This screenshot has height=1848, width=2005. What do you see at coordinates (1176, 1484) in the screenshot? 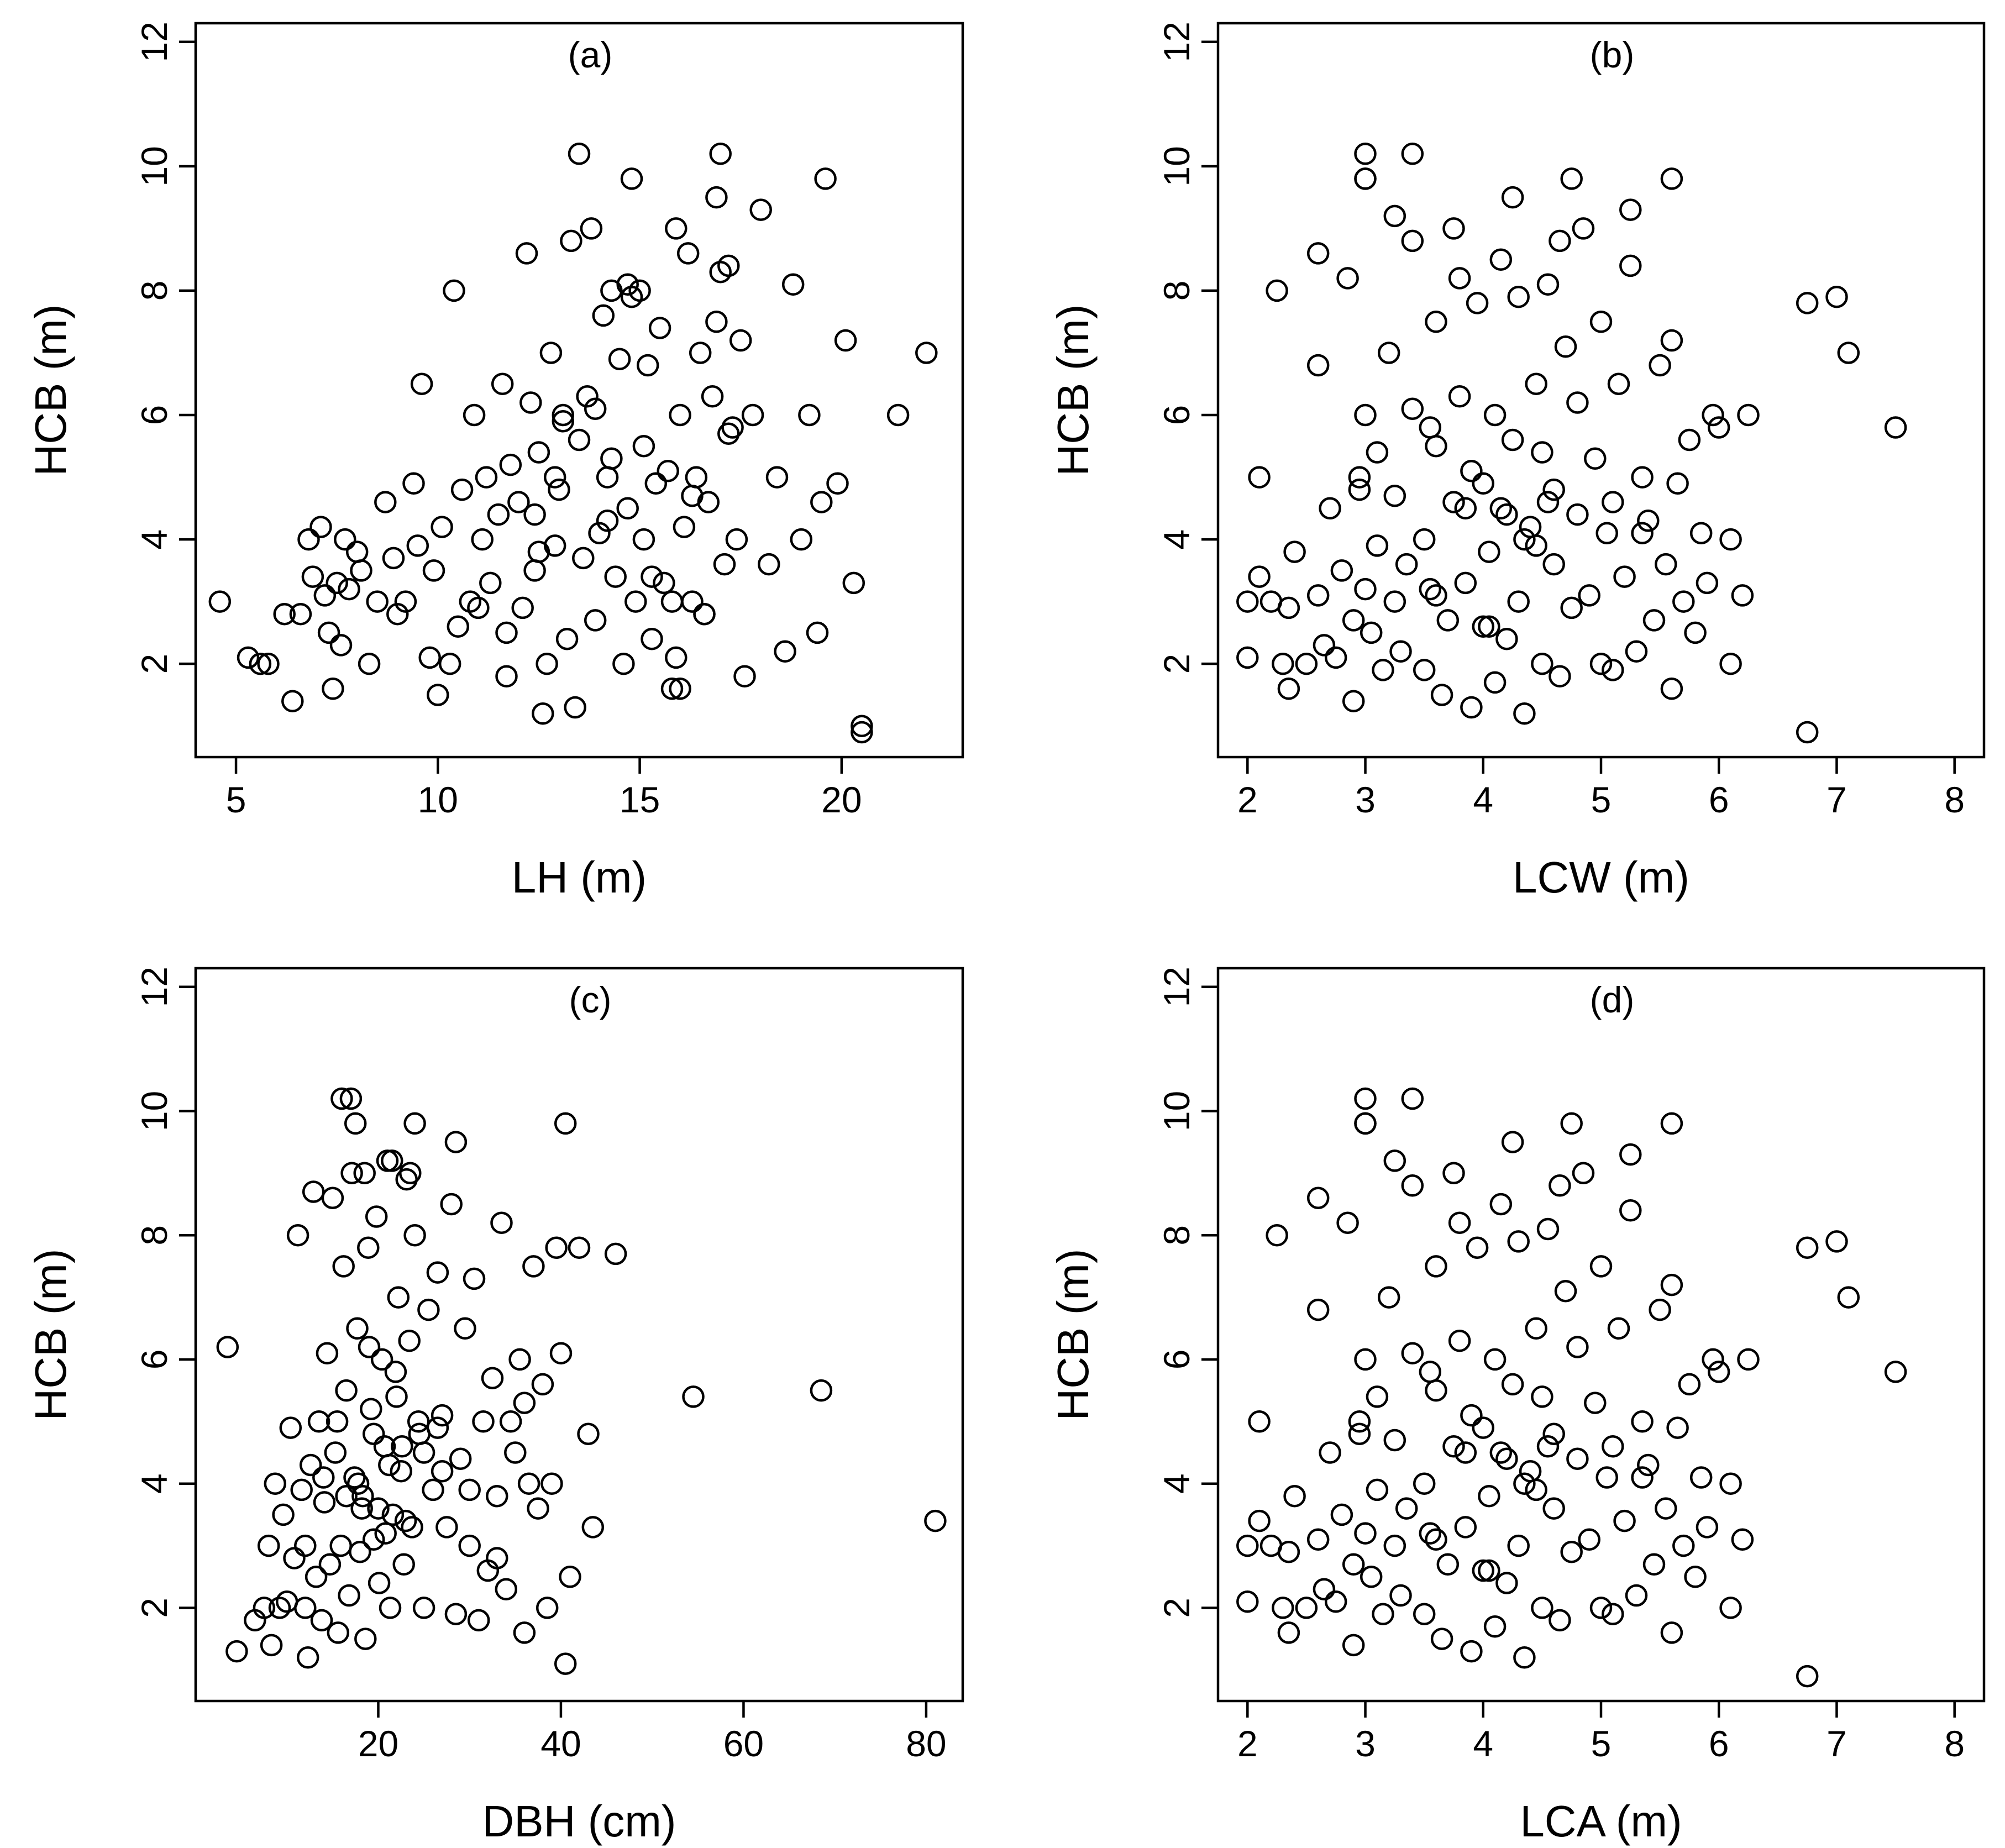
I see `y-tick-label: 4` at bounding box center [1176, 1484].